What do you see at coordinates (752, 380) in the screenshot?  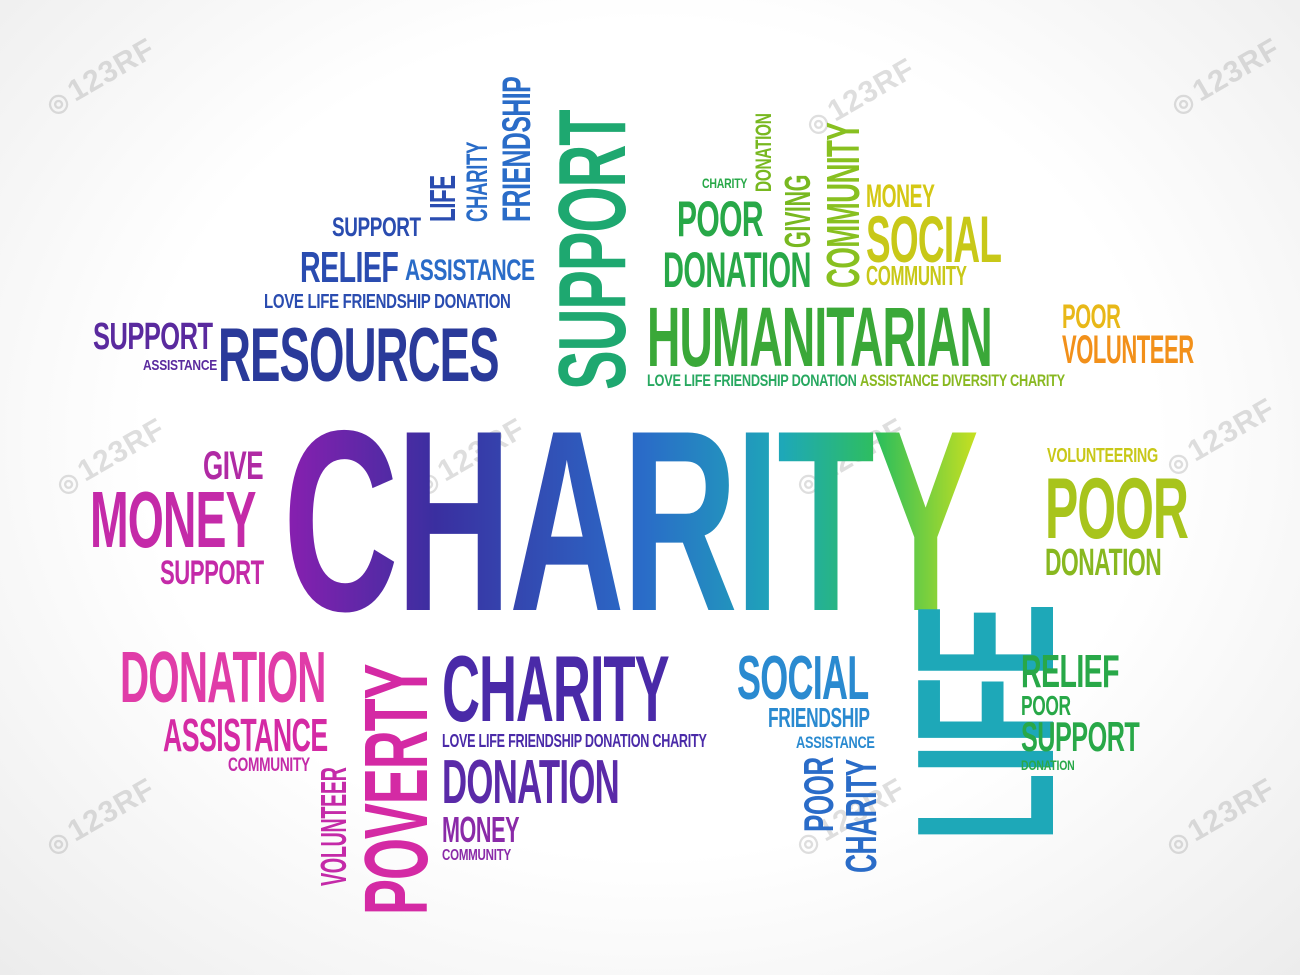 I see `word-love-life-mid: LOVE LIFE FRIENDSHIP DONATION` at bounding box center [752, 380].